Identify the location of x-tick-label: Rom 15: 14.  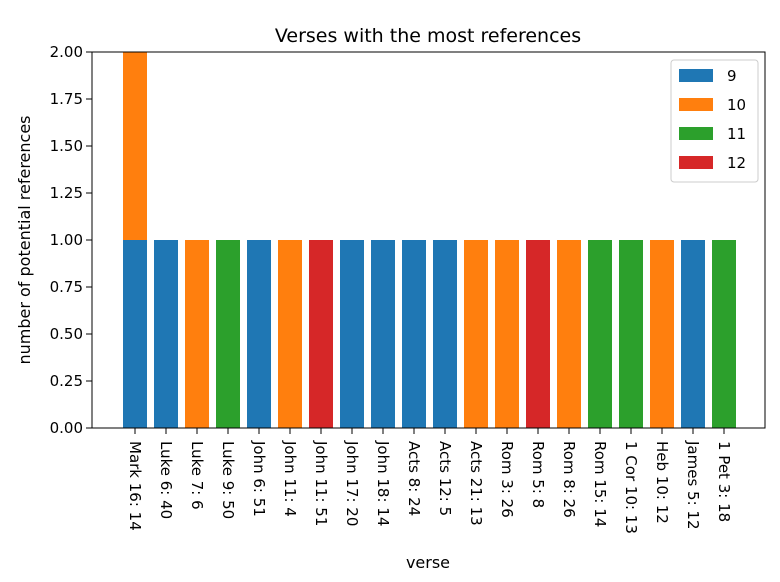
(600, 484).